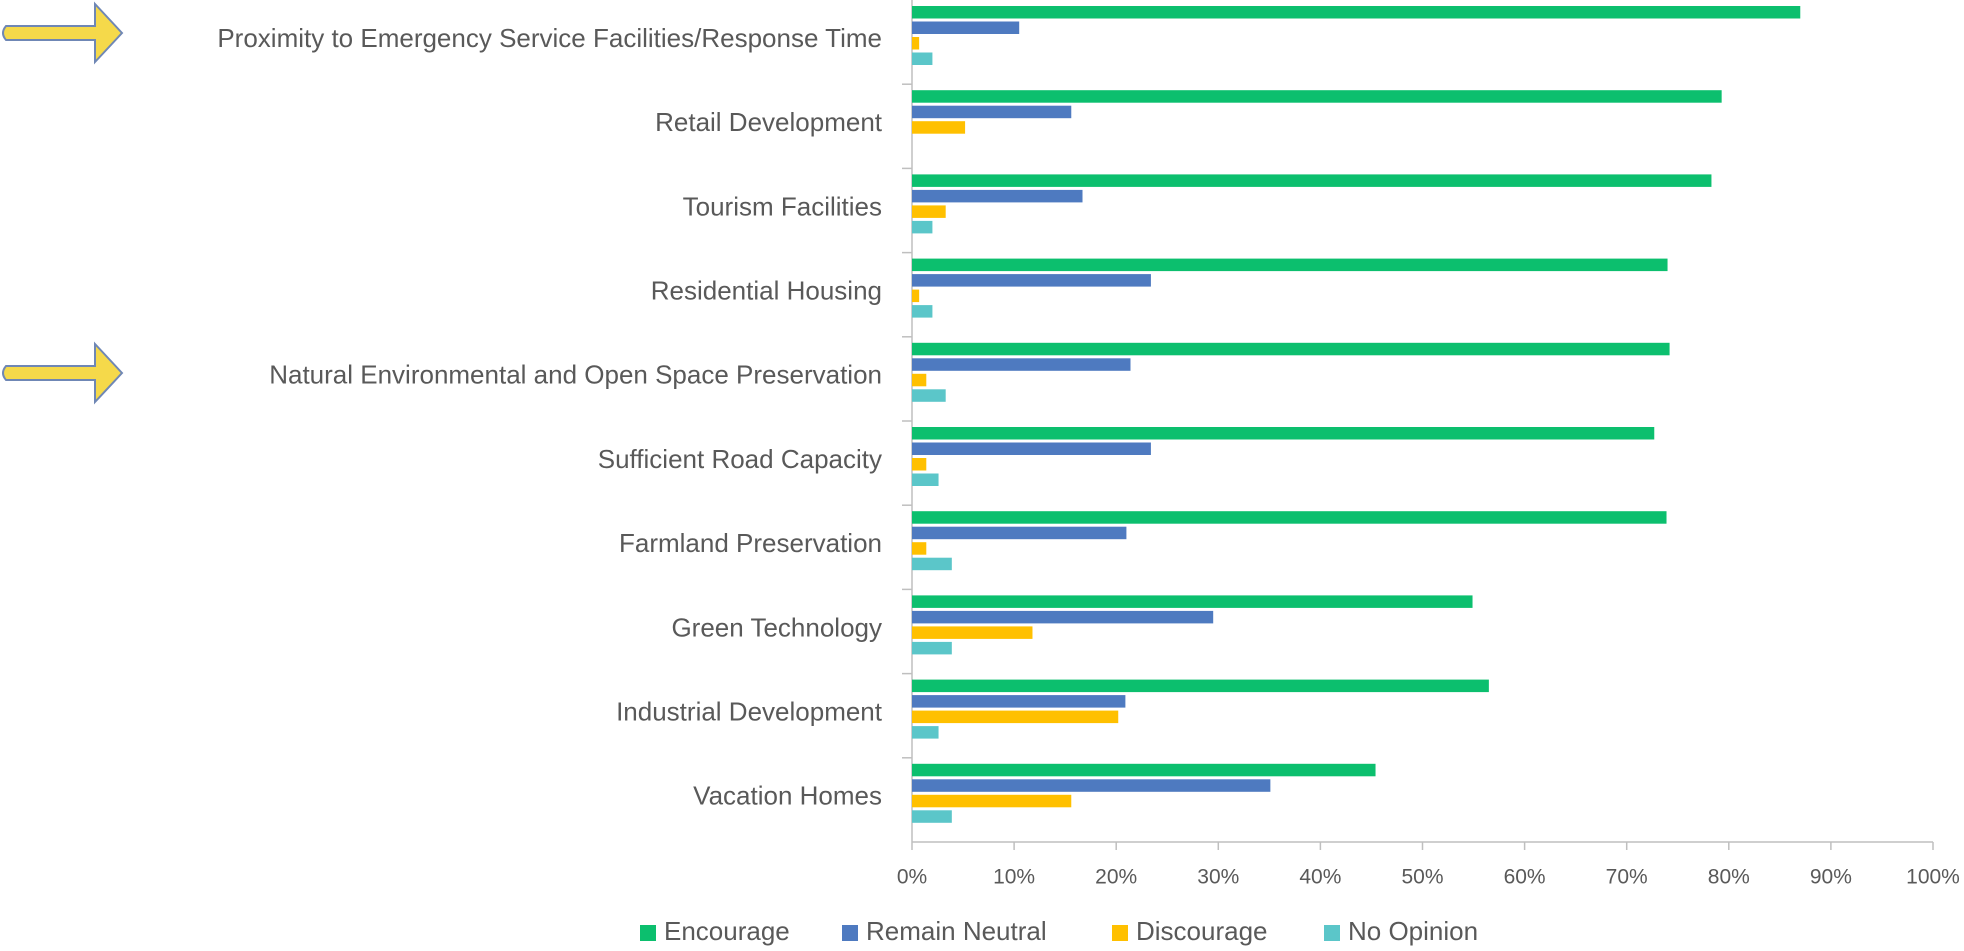 This screenshot has width=1964, height=951. What do you see at coordinates (782, 206) in the screenshot?
I see `category-label: Tourism Facilities` at bounding box center [782, 206].